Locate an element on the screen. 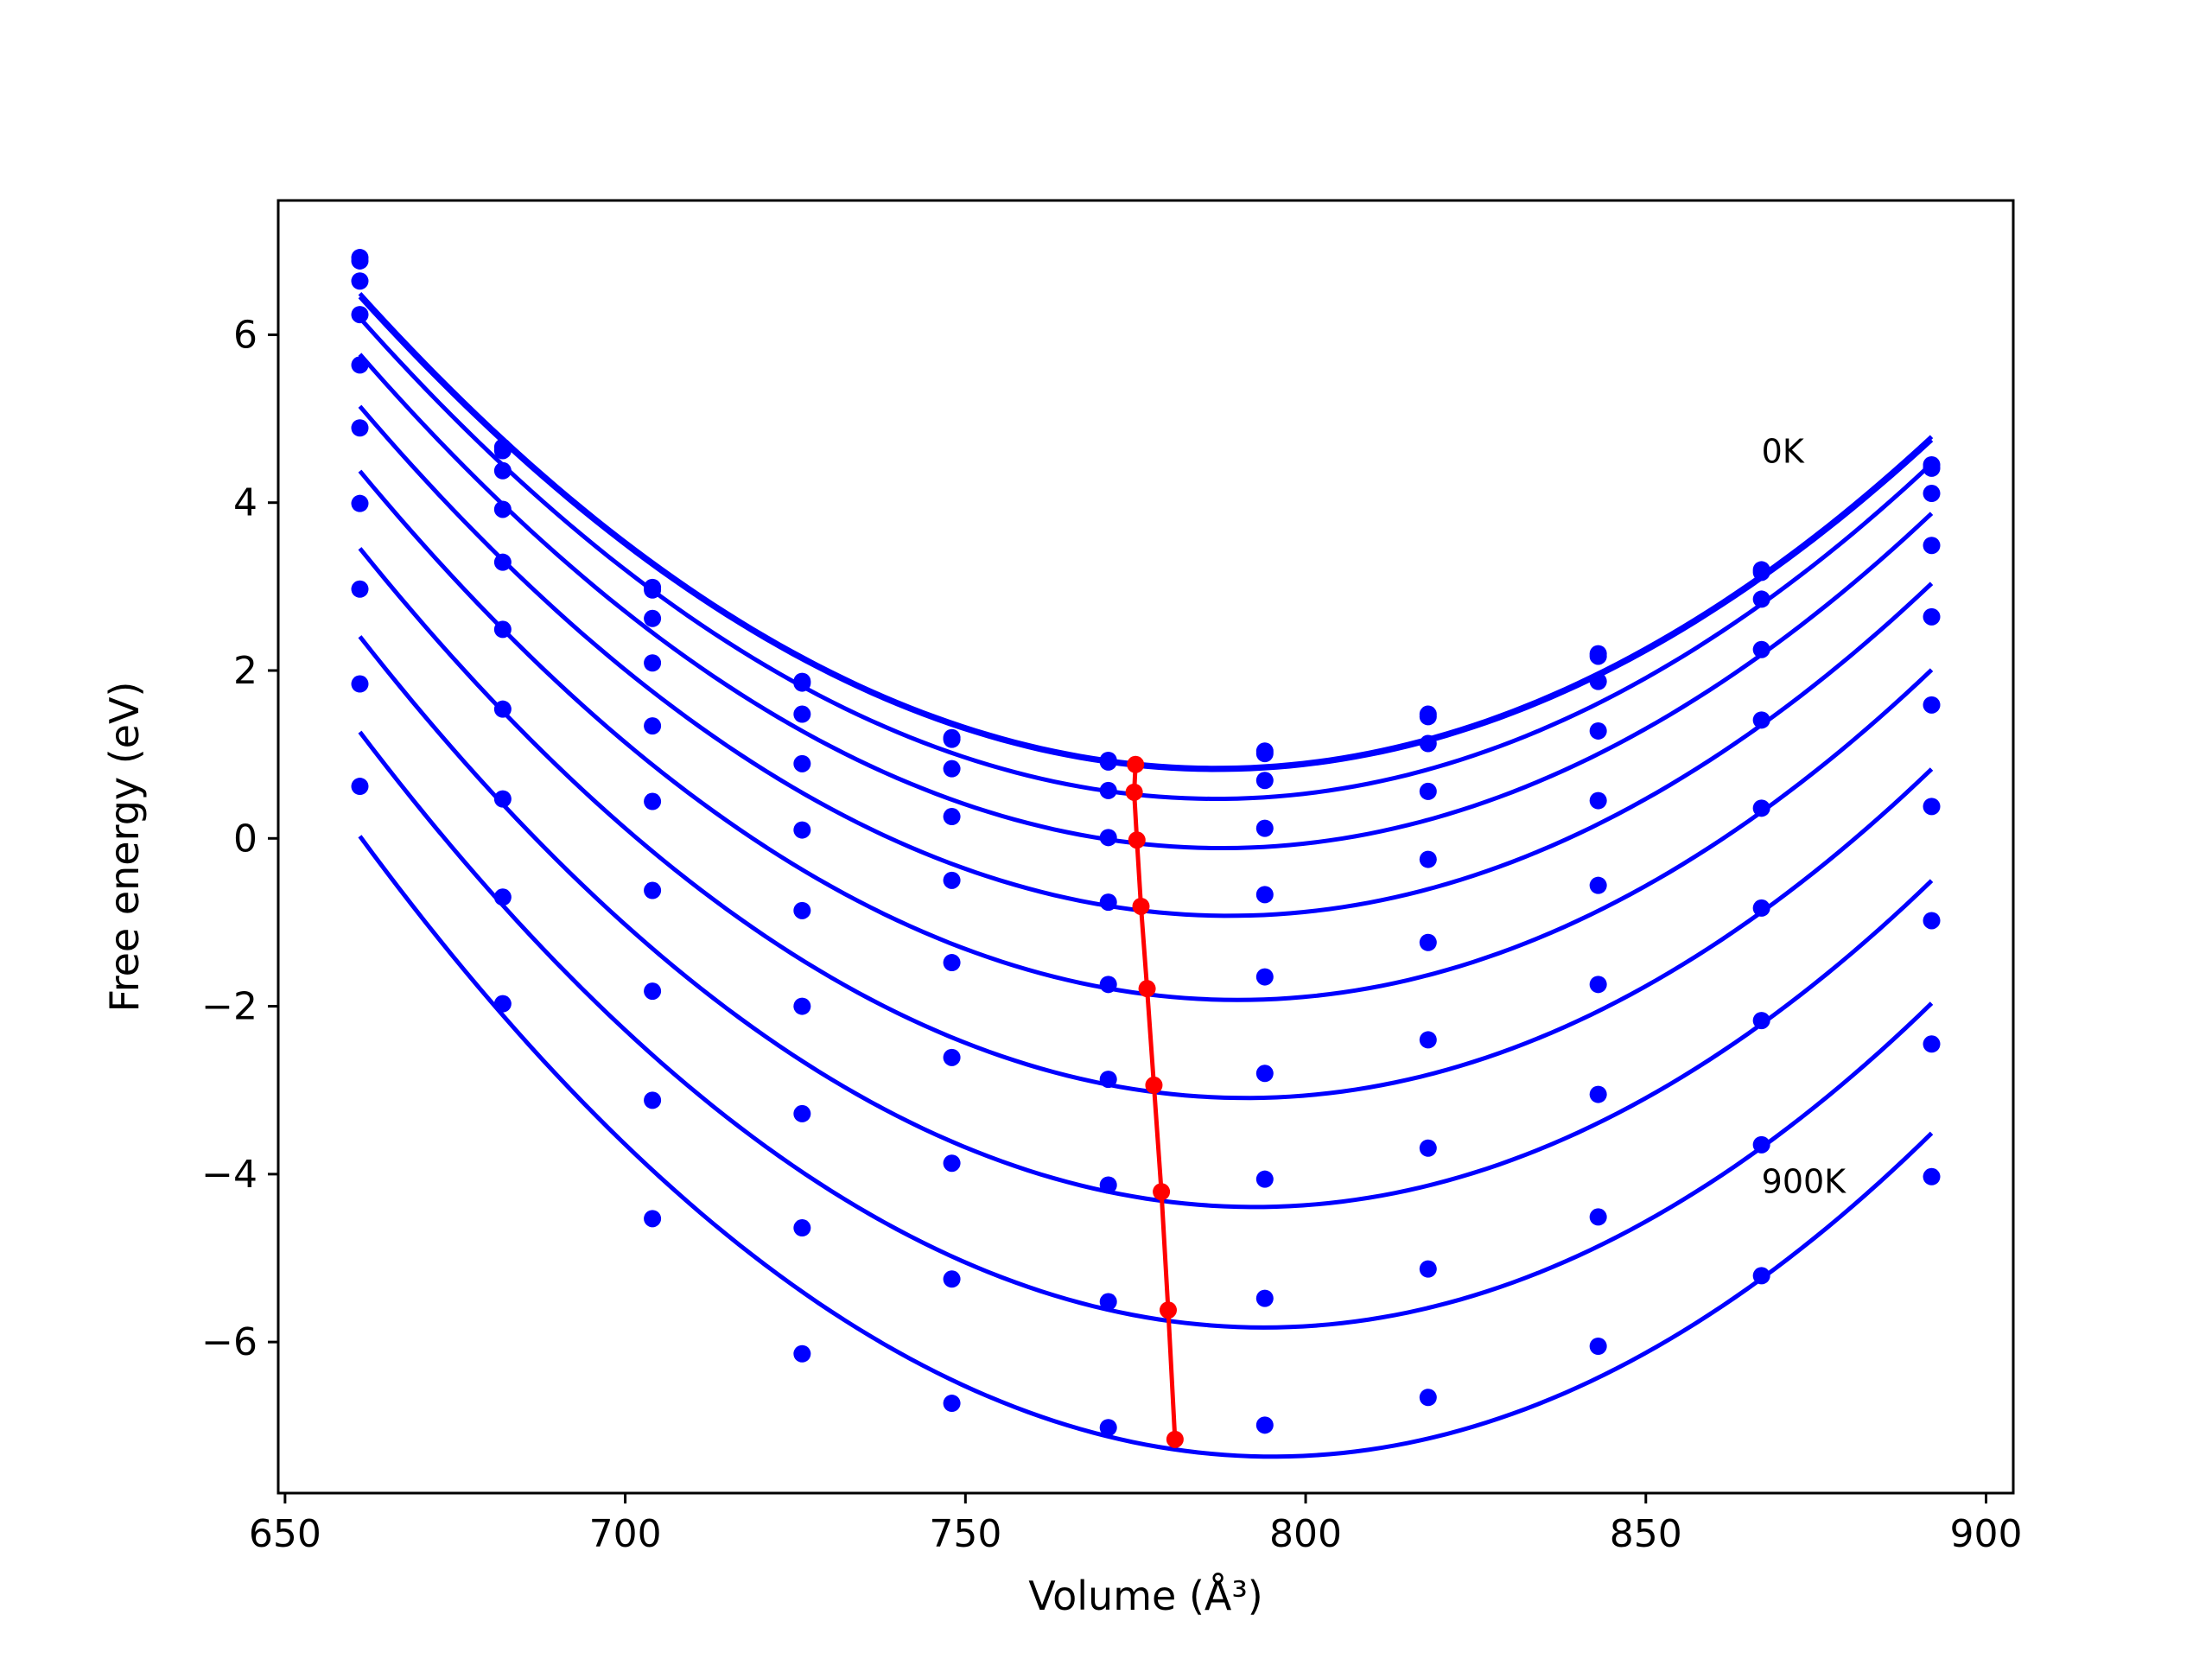 The image size is (2212, 1659). y-tick-label: −2 is located at coordinates (229, 1007).